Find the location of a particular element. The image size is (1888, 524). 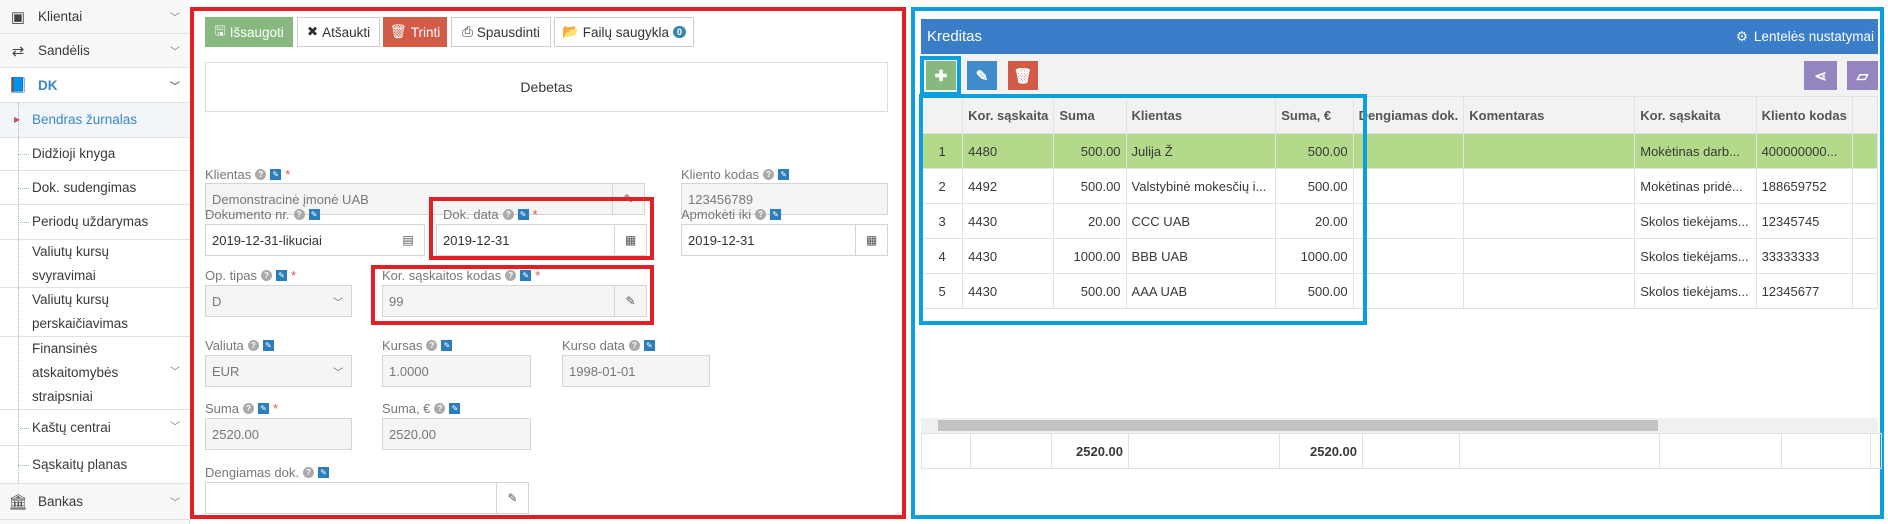

sum-eur-field: 2520.00 is located at coordinates (456, 434).